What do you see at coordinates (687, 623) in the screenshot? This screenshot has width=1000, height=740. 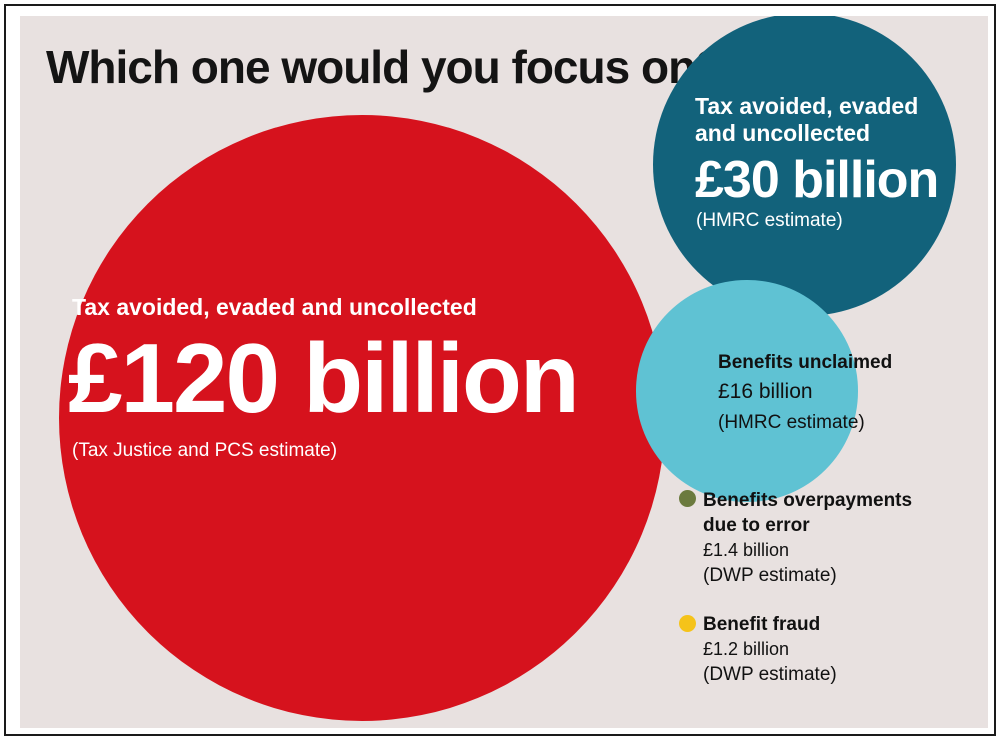 I see `fraud-dot` at bounding box center [687, 623].